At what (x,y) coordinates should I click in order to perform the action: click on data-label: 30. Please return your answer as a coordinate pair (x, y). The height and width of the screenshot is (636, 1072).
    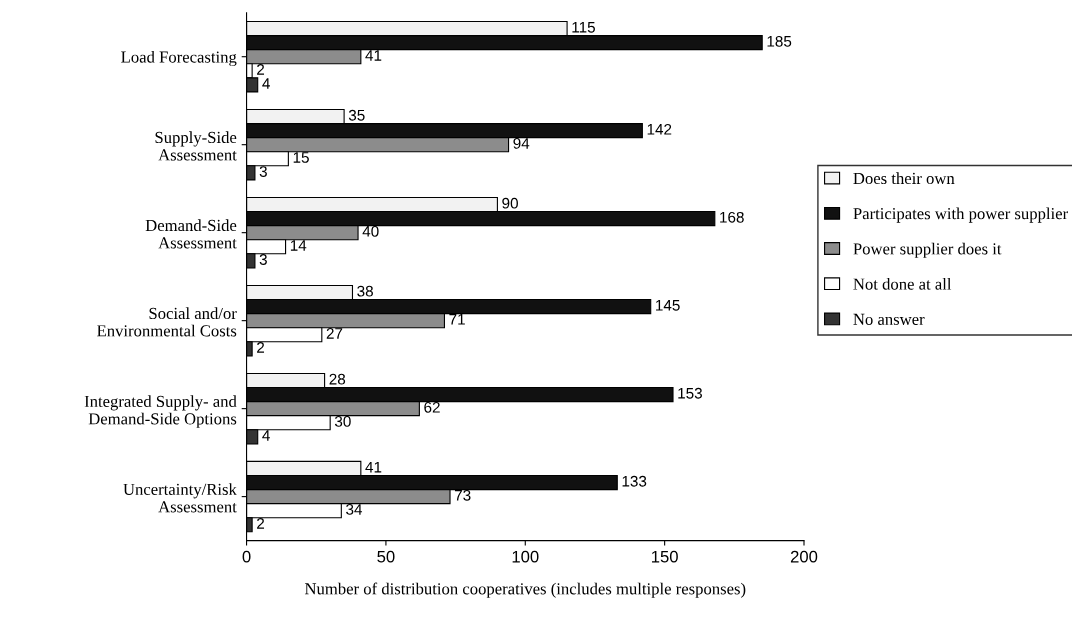
    Looking at the image, I should click on (342, 421).